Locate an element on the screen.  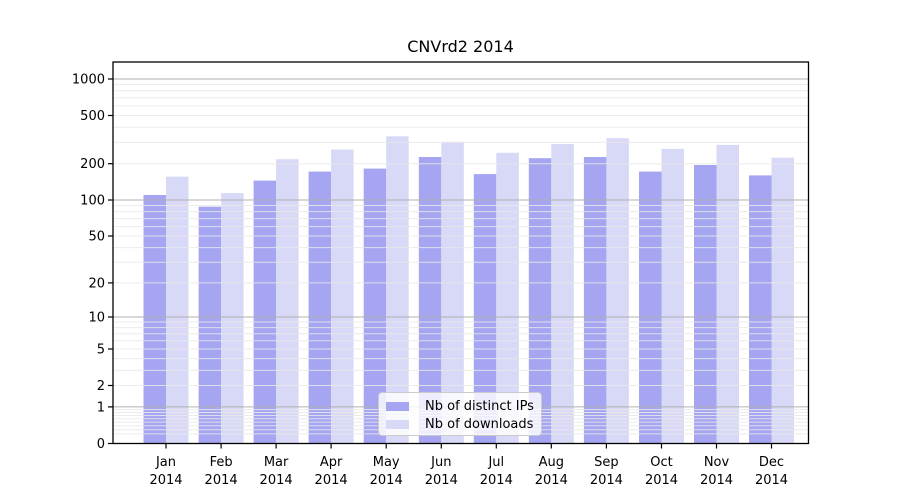
bar-nb-of-downloads-aug is located at coordinates (562, 294).